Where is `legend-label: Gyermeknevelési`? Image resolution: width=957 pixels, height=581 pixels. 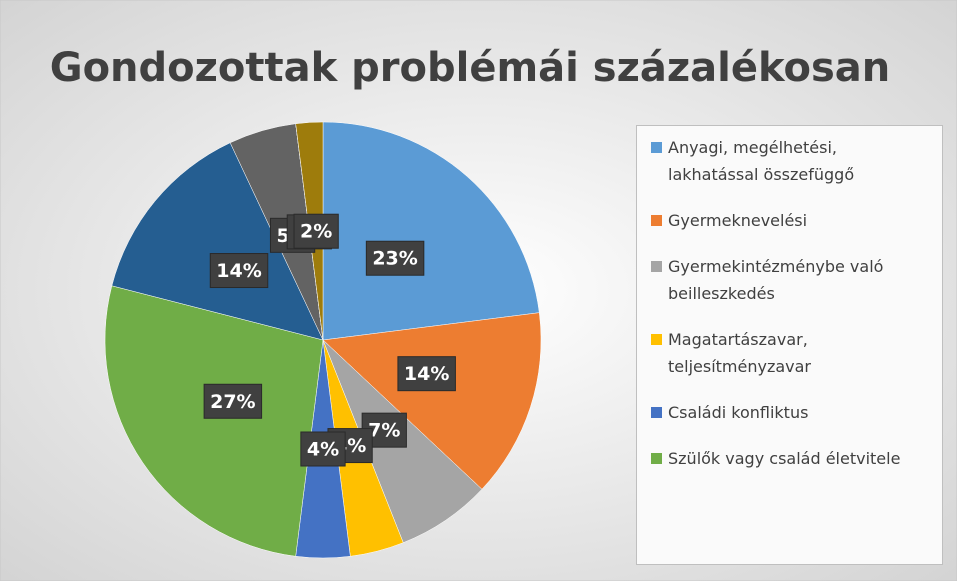 legend-label: Gyermeknevelési is located at coordinates (738, 220).